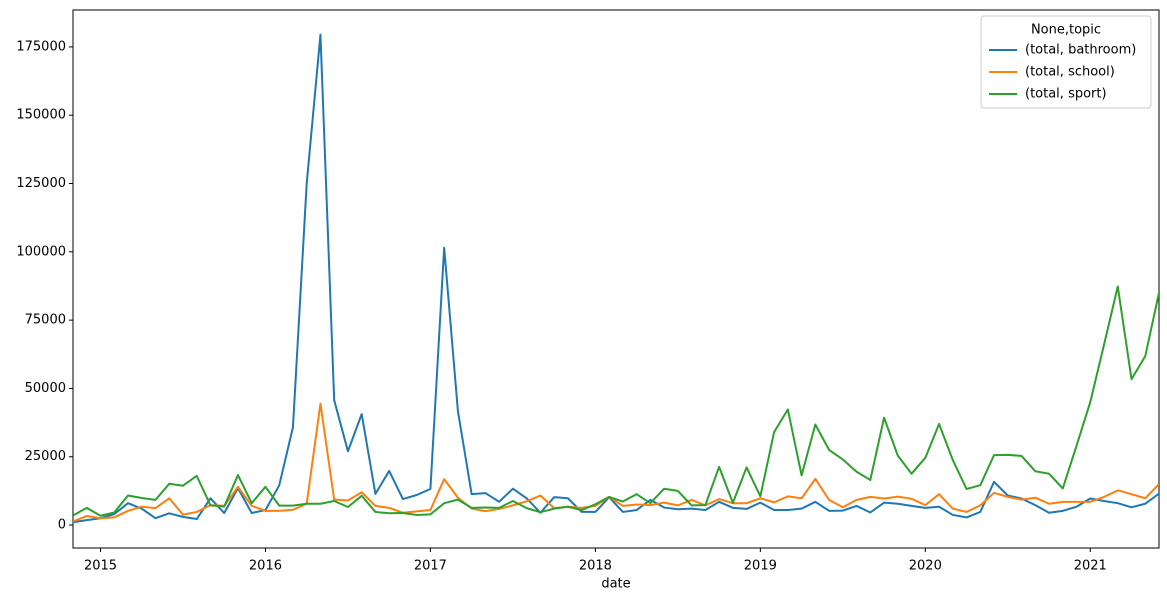 The image size is (1167, 606). Describe the element at coordinates (1066, 62) in the screenshot. I see `legend-box` at that location.